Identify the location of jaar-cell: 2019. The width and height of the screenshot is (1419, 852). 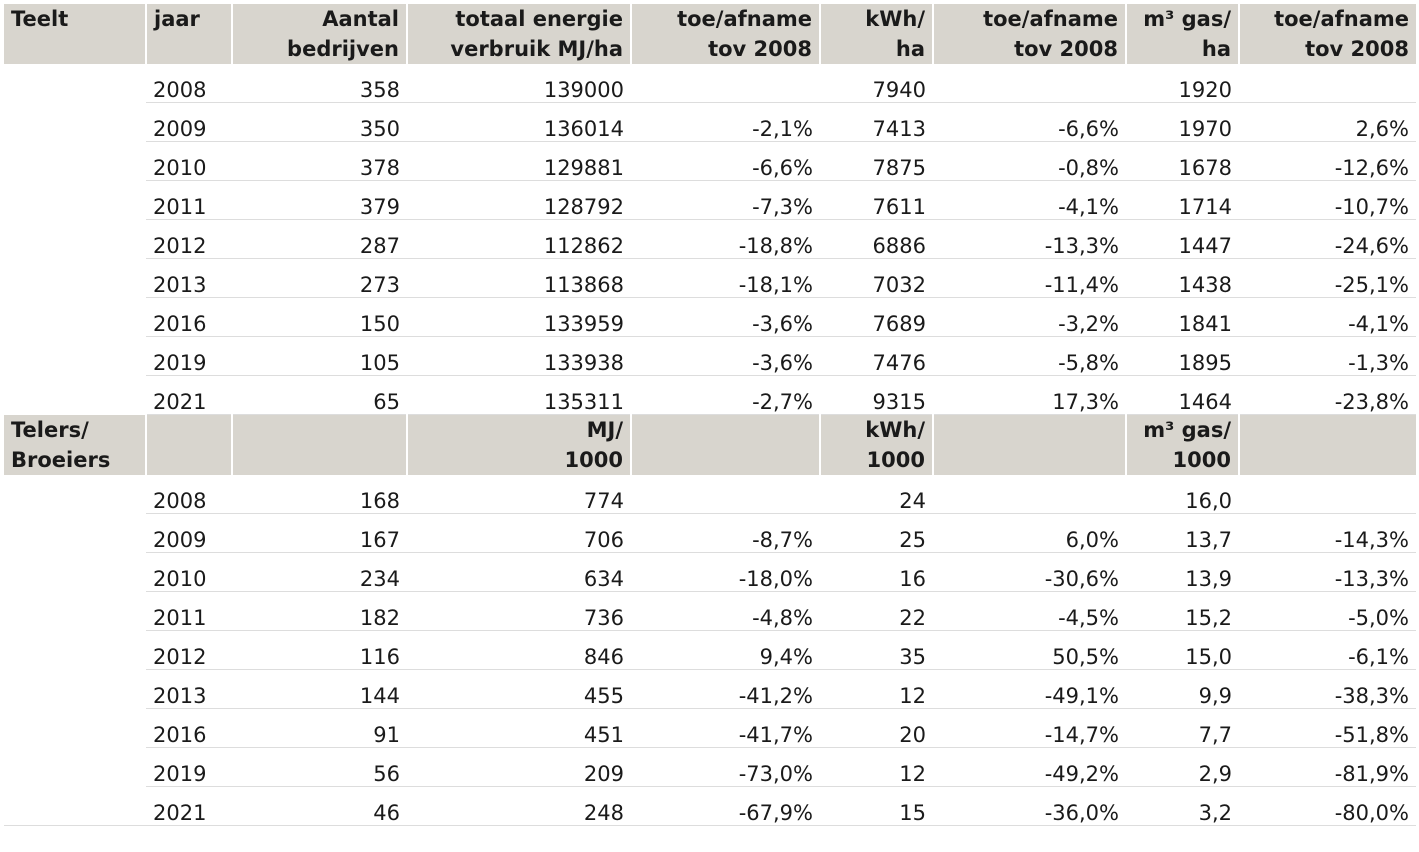
(189, 356).